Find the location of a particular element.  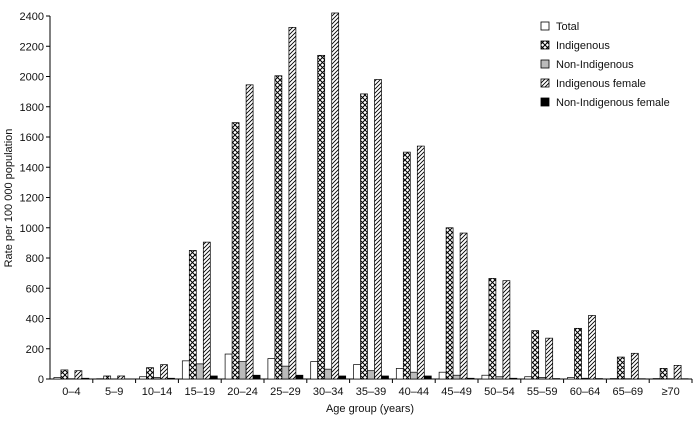

x-tick-label: 50–54 is located at coordinates (499, 392).